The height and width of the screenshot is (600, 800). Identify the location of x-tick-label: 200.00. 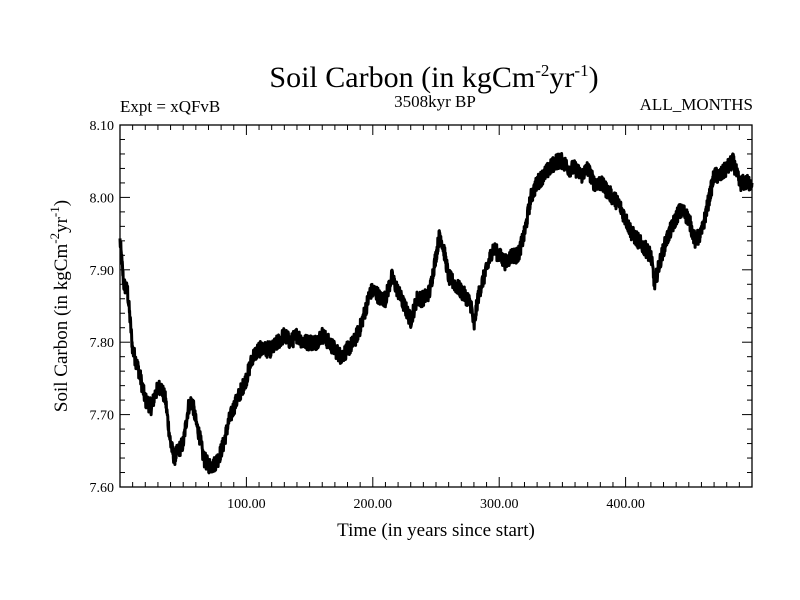
(373, 504).